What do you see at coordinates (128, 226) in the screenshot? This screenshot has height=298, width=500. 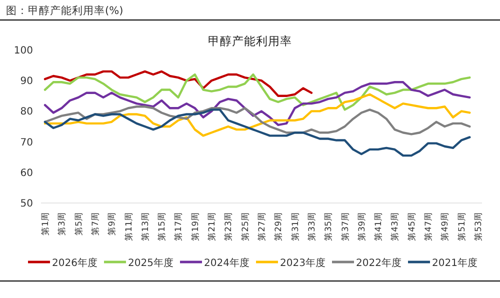 I see `x-tick-label: 第11周` at bounding box center [128, 226].